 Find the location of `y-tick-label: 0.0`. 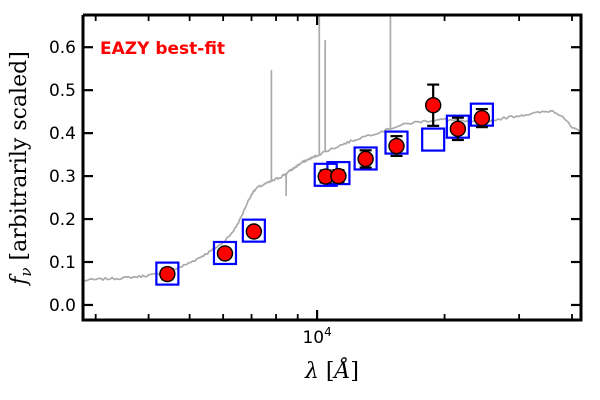

y-tick-label: 0.0 is located at coordinates (62, 306).